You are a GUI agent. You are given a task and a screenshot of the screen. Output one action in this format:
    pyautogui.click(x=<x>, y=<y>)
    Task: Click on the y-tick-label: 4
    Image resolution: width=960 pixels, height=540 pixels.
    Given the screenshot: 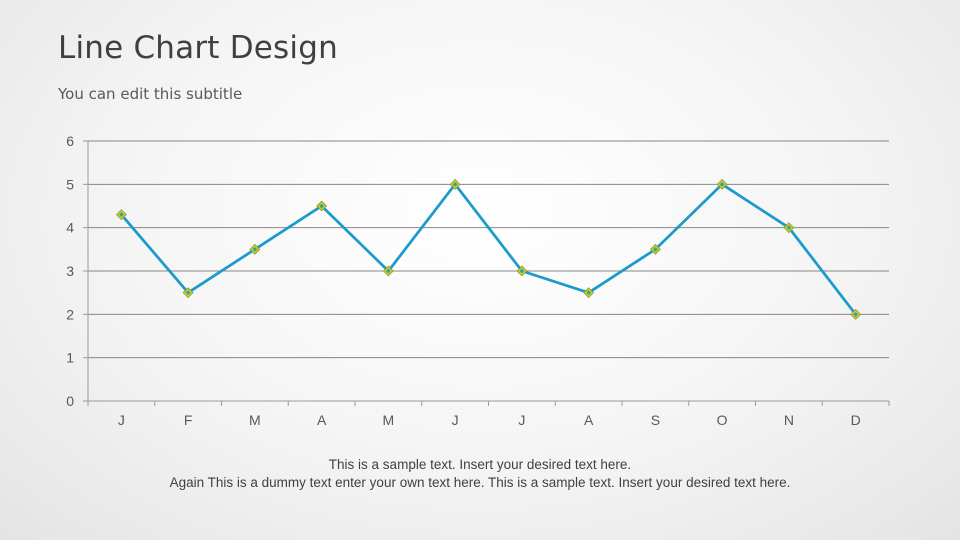 What is the action you would take?
    pyautogui.click(x=70, y=228)
    